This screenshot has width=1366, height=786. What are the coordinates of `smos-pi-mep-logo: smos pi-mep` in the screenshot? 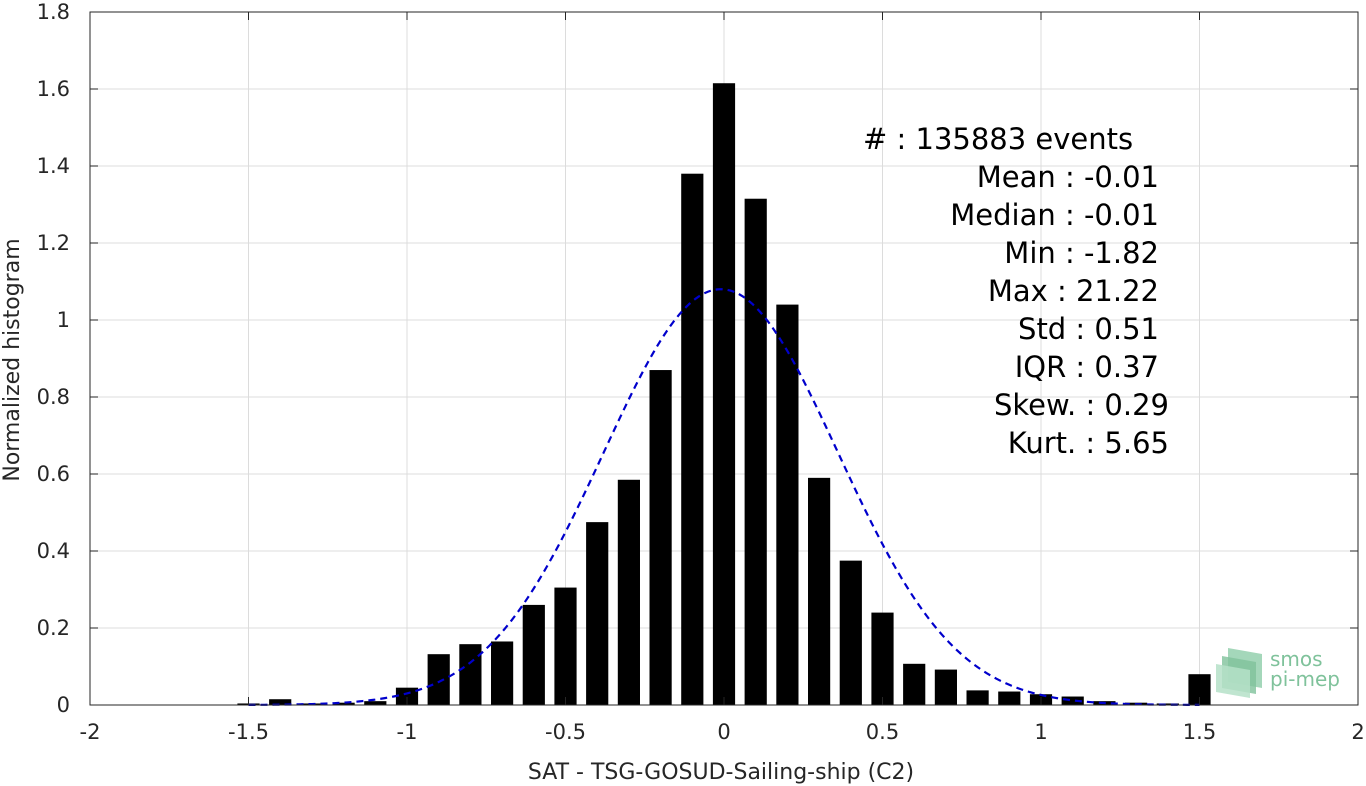 It's located at (1278, 672).